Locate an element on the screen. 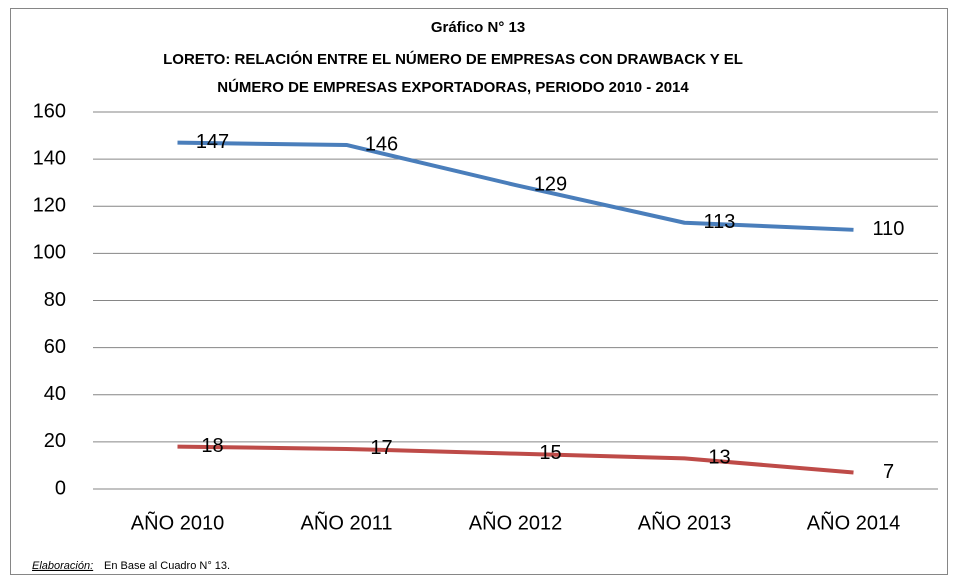 This screenshot has height=583, width=958. data-label: 147 is located at coordinates (212, 142).